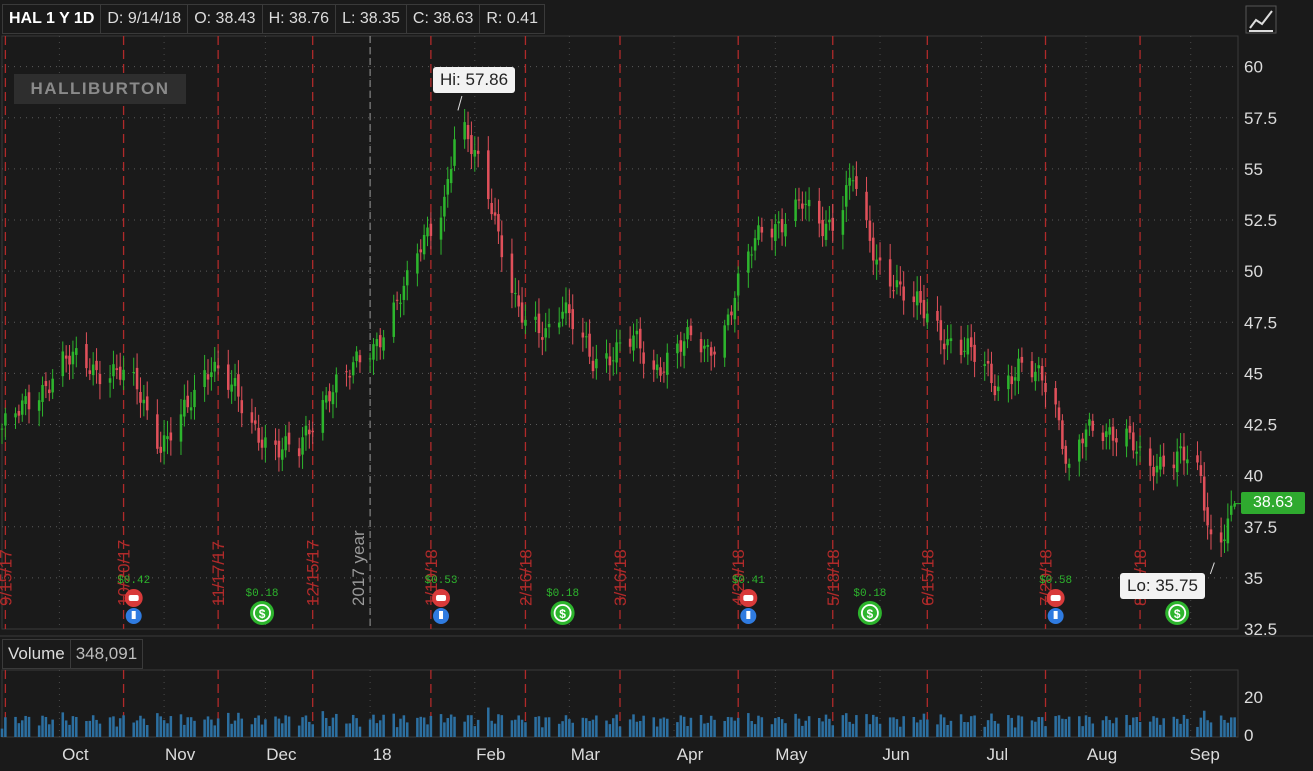  Describe the element at coordinates (52, 19) in the screenshot. I see `symbol-label: HAL 1 Y 1D` at that location.